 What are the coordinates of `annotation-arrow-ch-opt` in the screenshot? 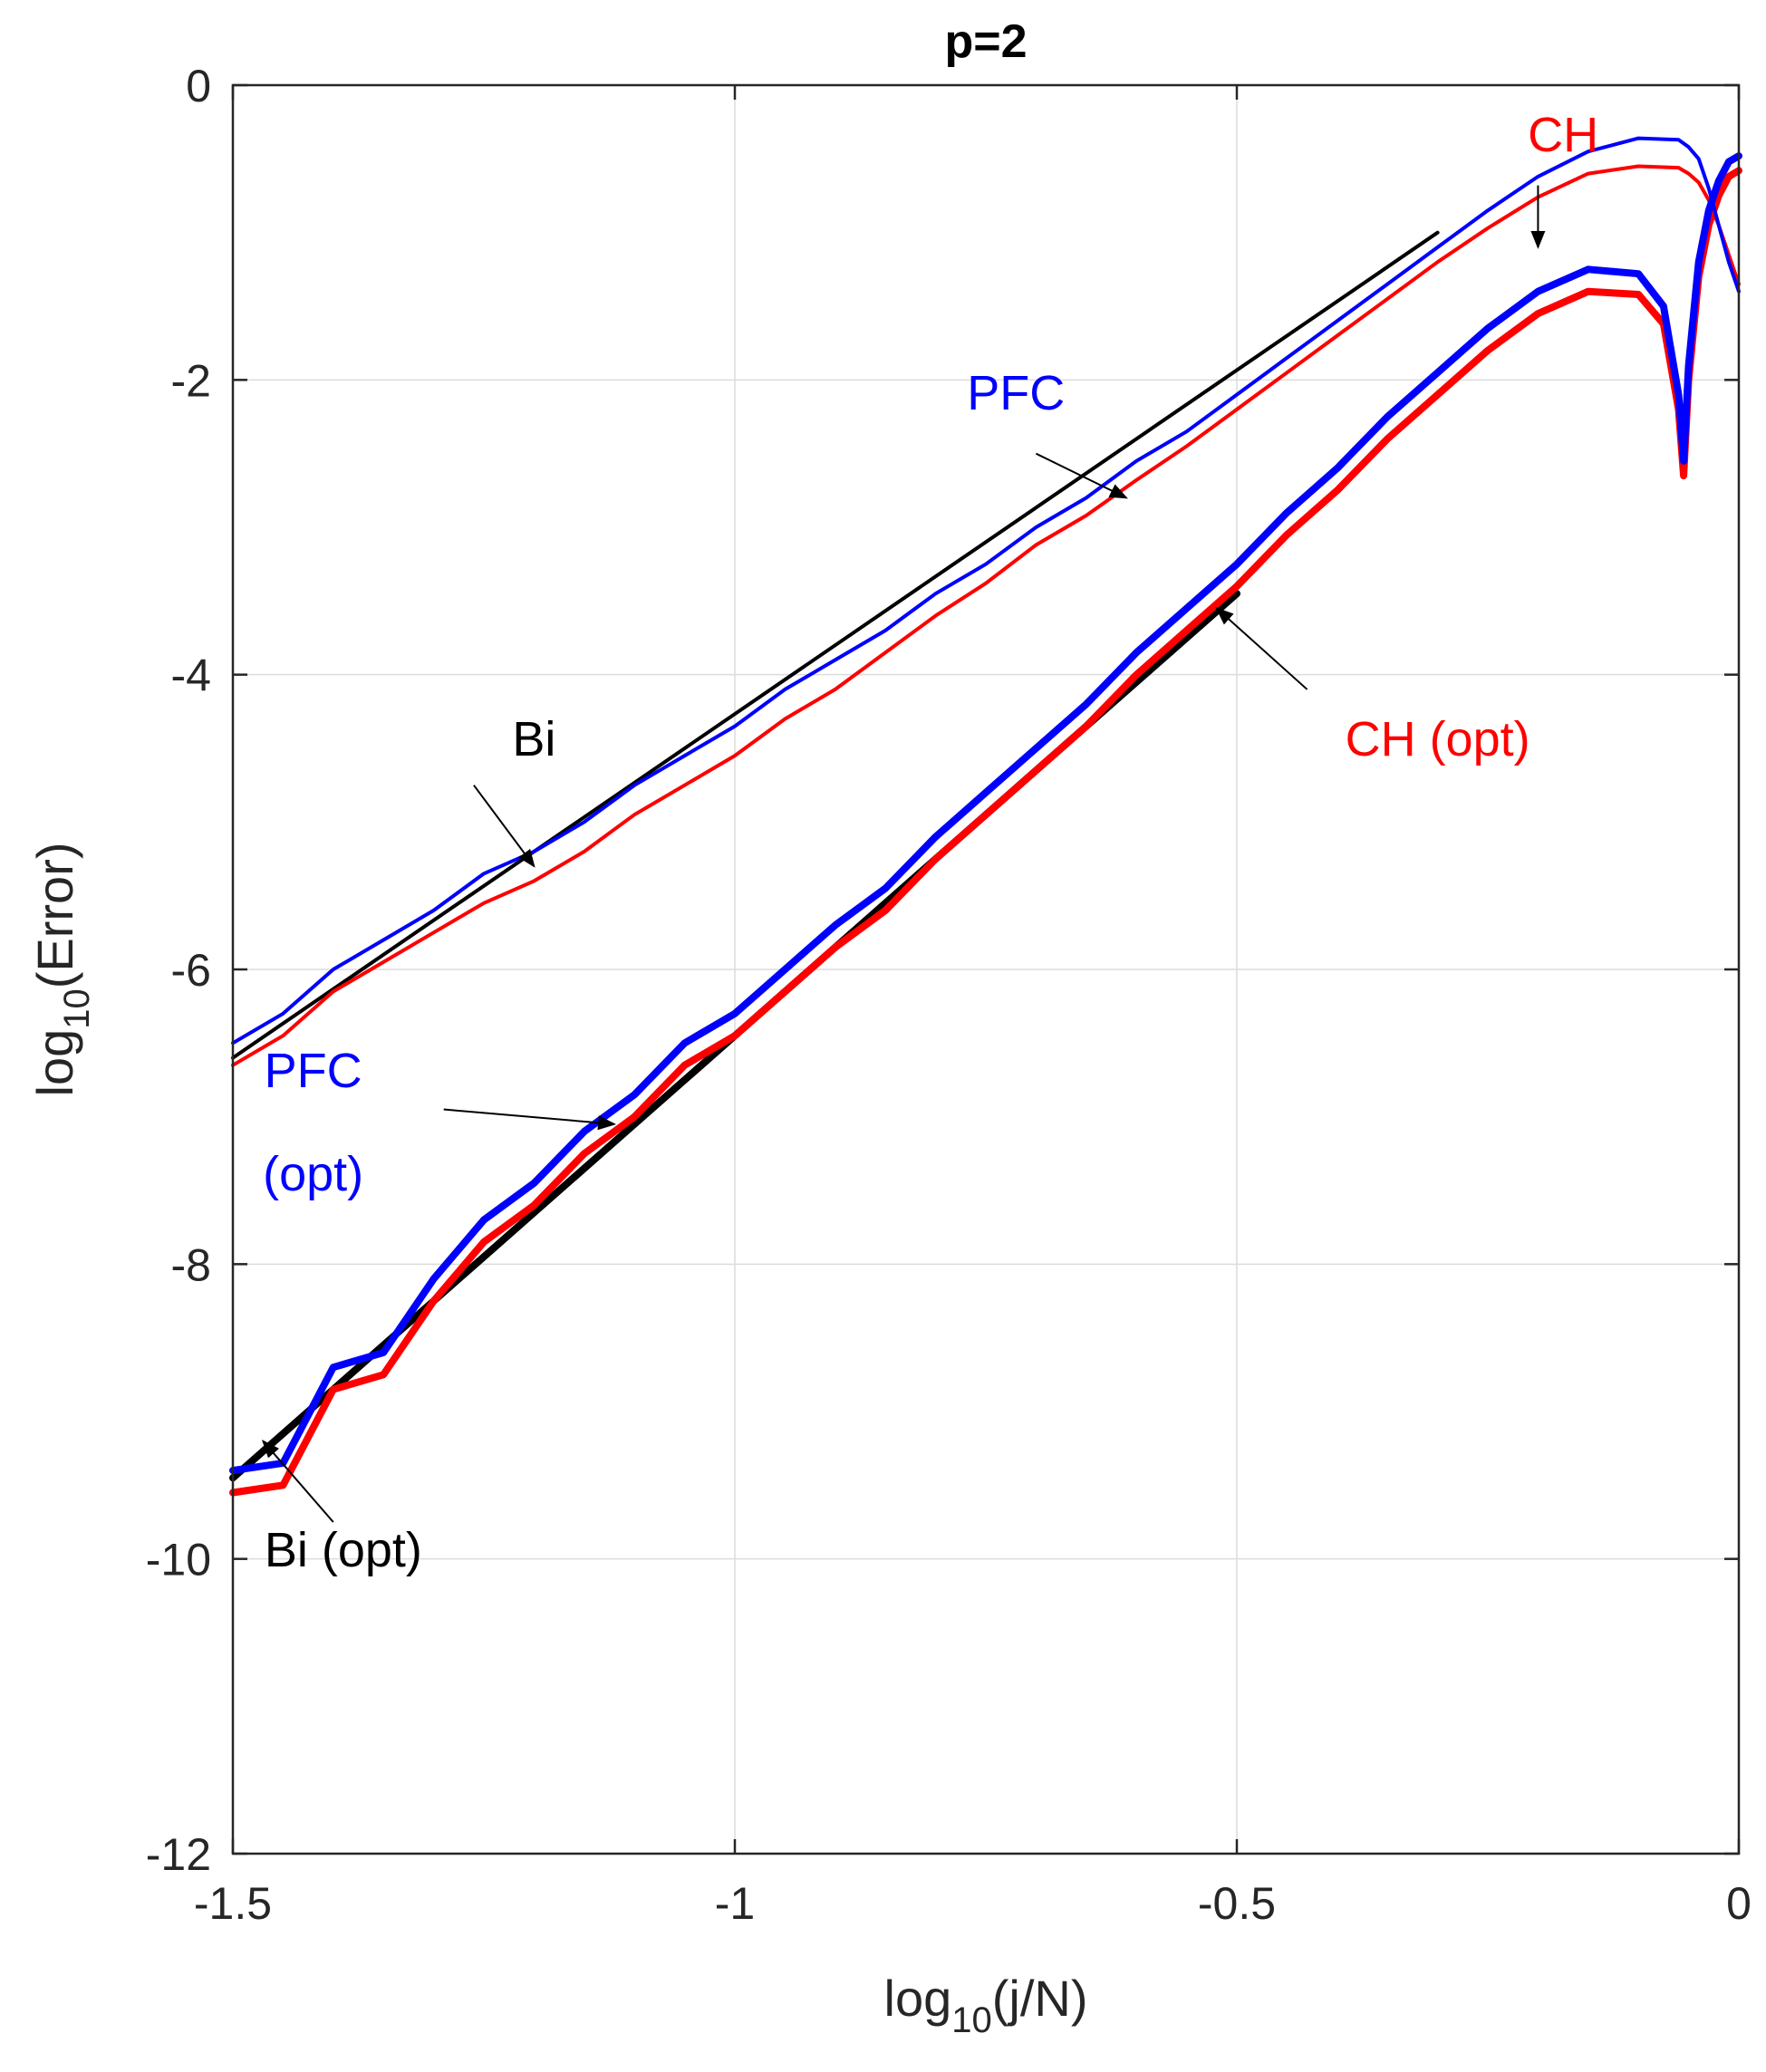 It's located at (1261, 648).